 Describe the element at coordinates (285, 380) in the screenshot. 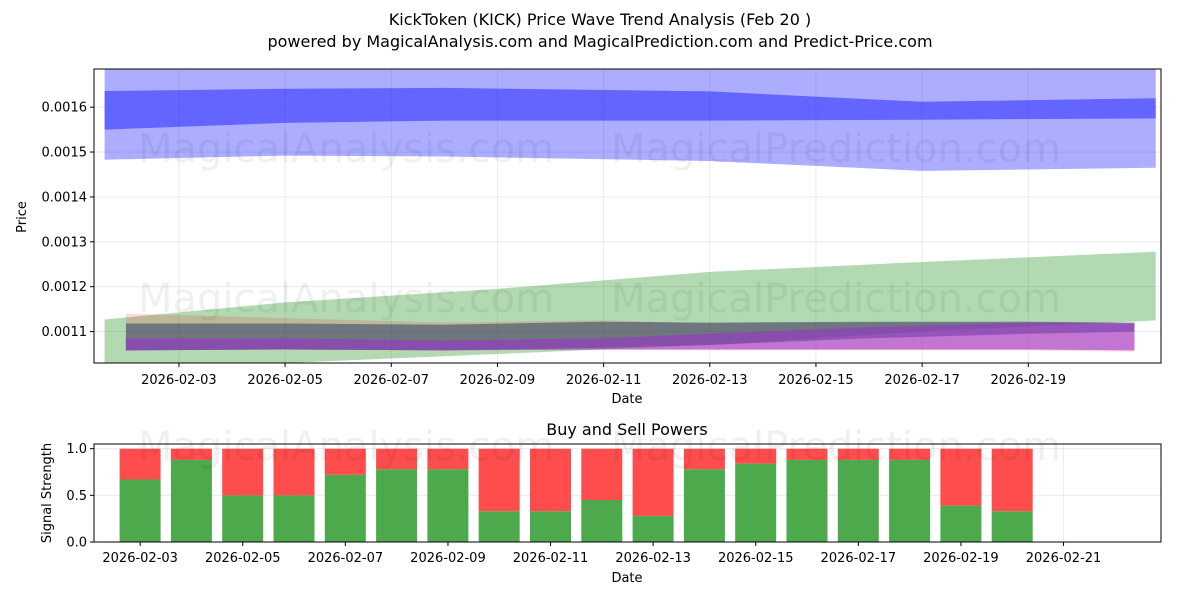

I see `price-x-tick-label: 2026-02-05` at that location.